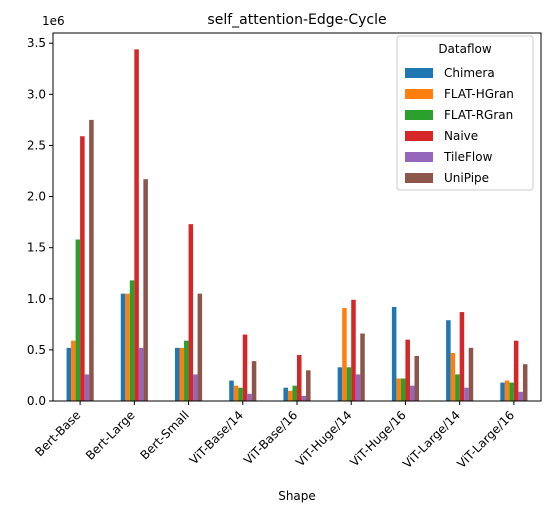  Describe the element at coordinates (466, 178) in the screenshot. I see `legend-label: UniPipe` at that location.